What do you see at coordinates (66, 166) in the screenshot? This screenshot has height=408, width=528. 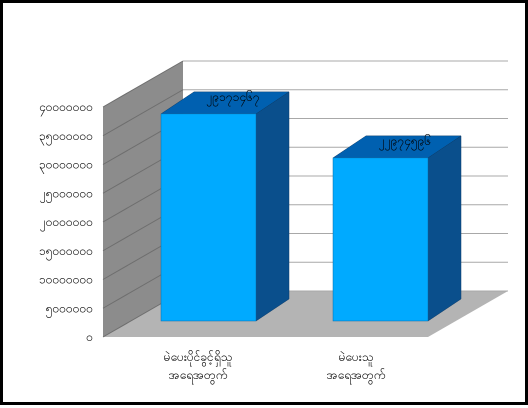 I see `y-tick-label: ၃၀၀၀၀၀၀၀` at bounding box center [66, 166].